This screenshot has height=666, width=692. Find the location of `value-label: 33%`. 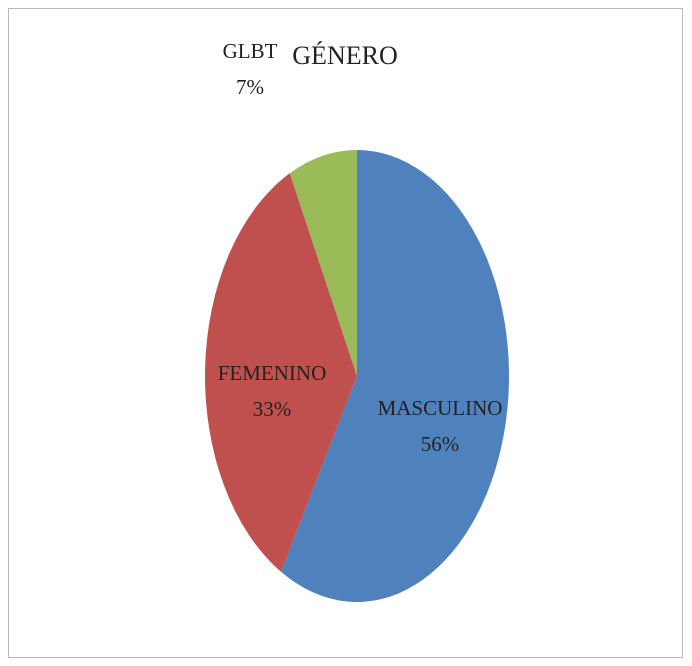

value-label: 33% is located at coordinates (272, 409).